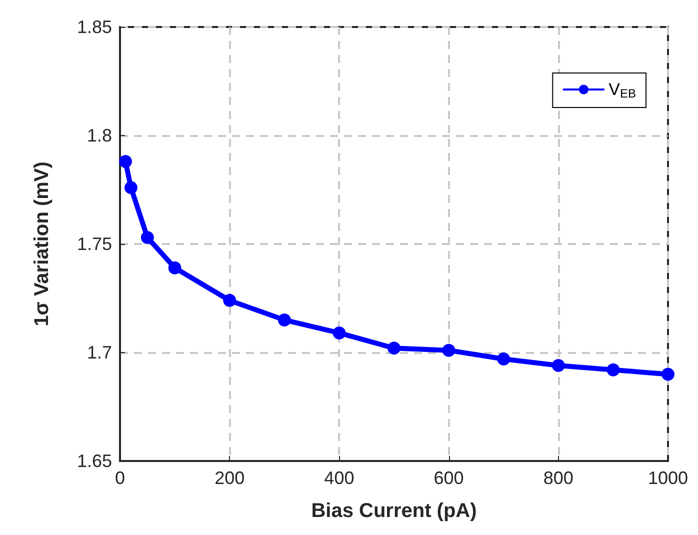 The image size is (698, 535). I want to click on y-tick-label: 1.75, so click(94, 244).